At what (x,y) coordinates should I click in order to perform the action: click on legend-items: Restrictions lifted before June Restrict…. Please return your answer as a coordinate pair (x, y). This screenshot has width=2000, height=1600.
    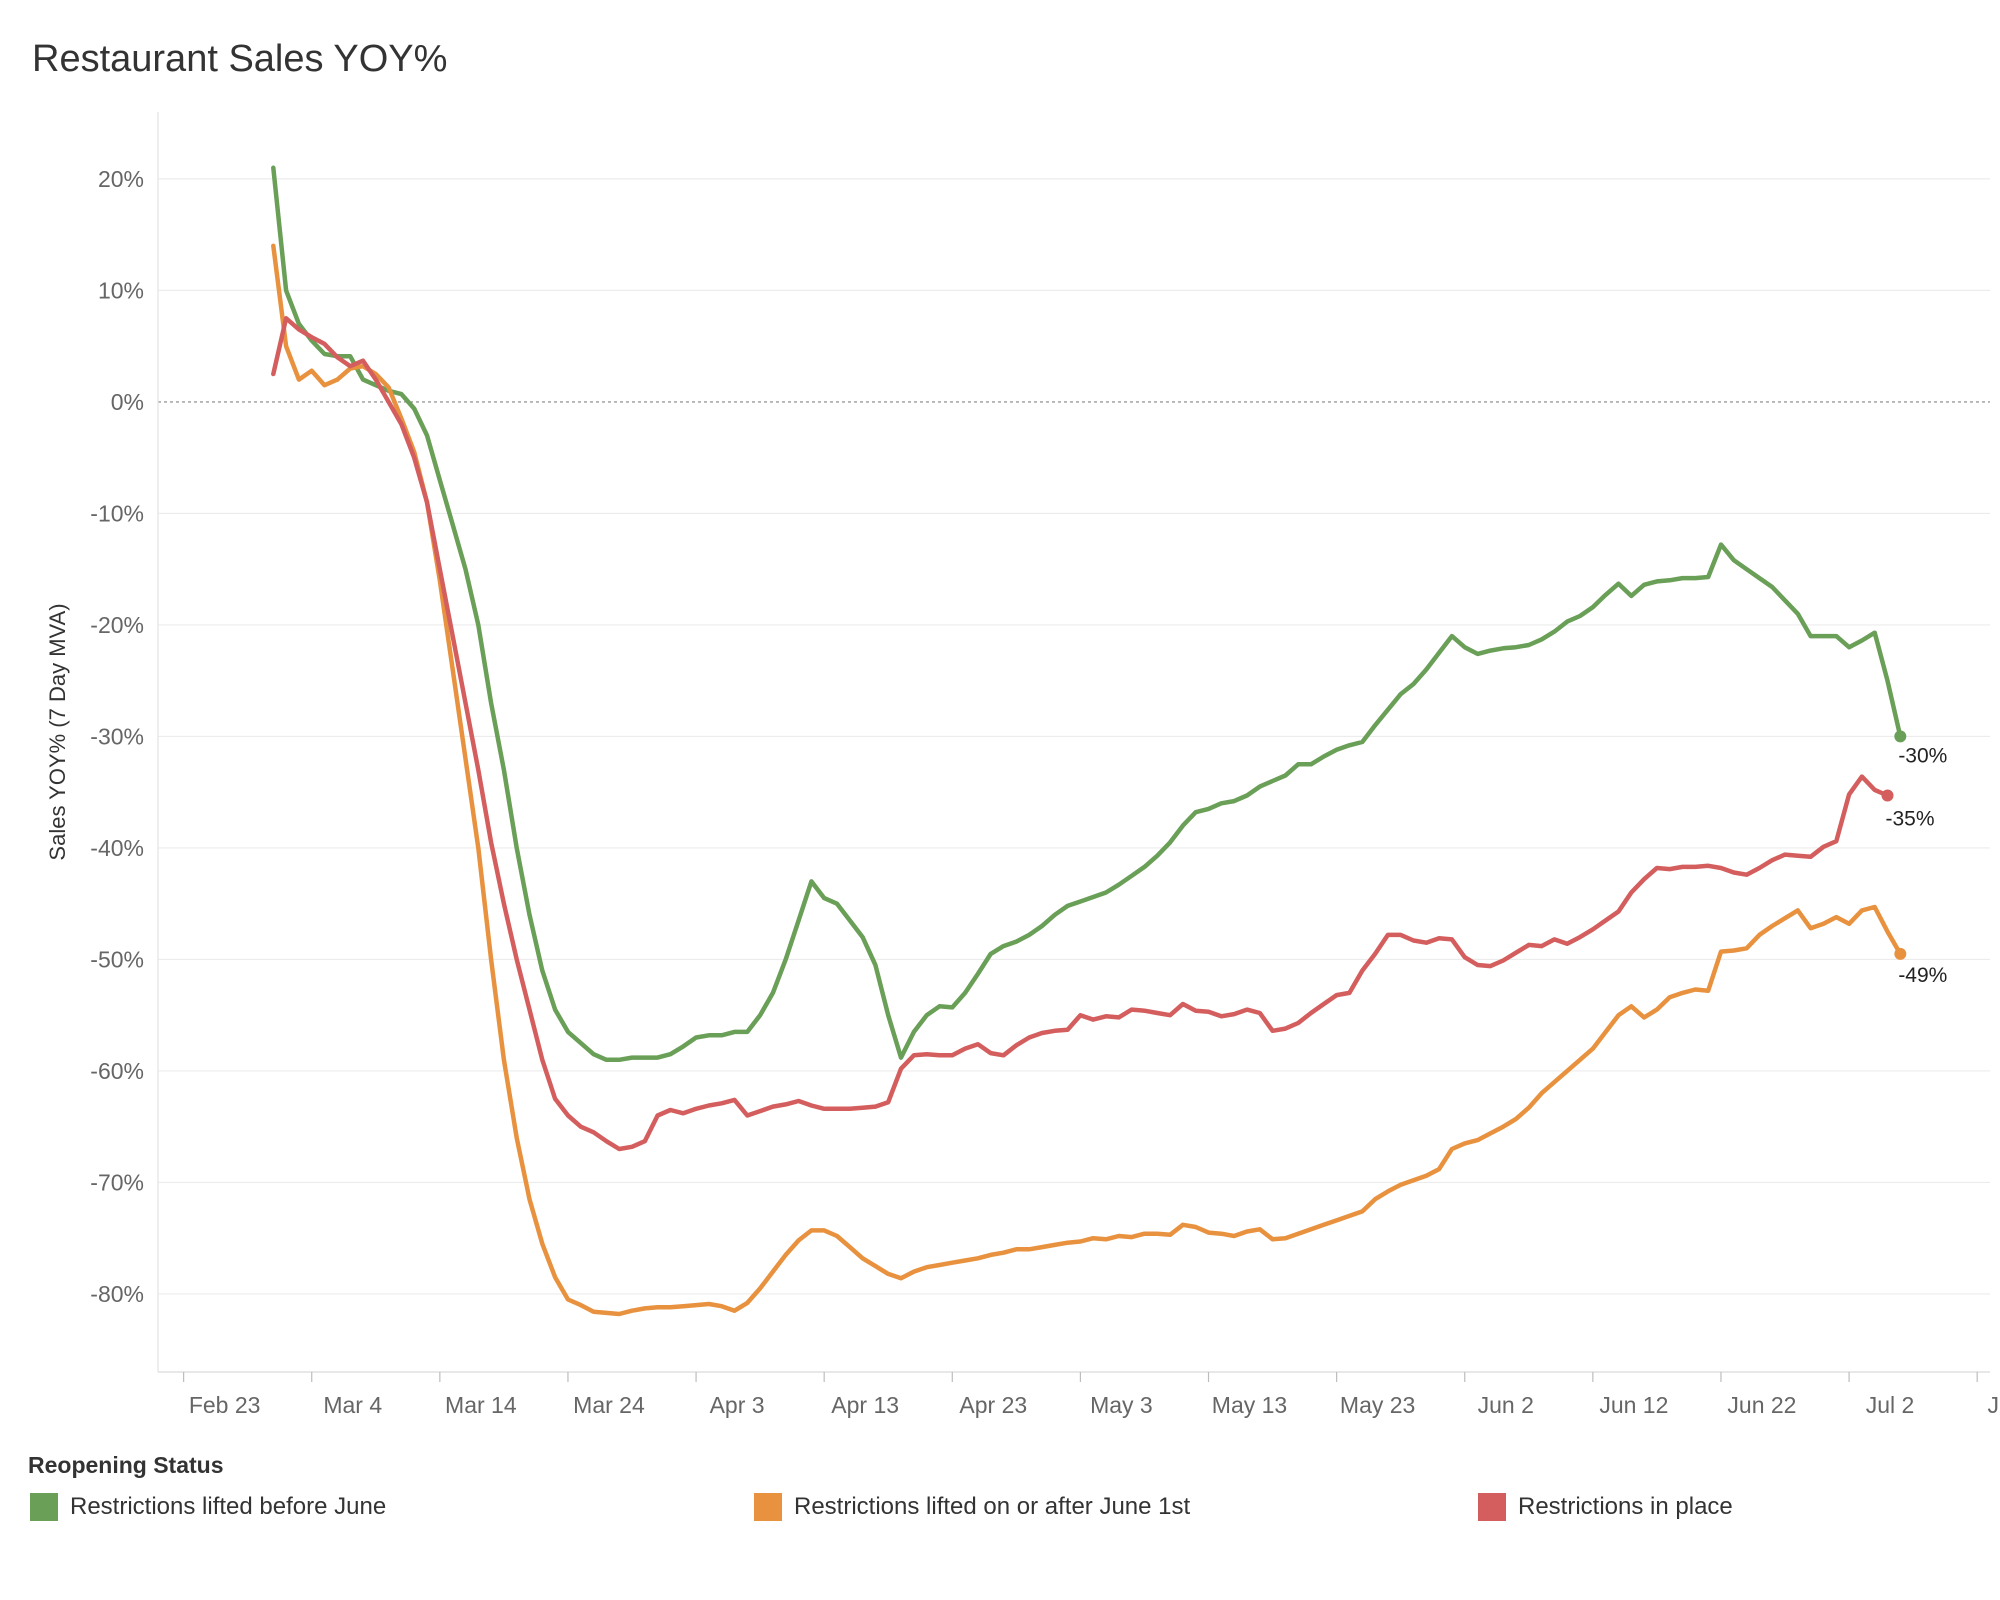
    Looking at the image, I should click on (1001, 1513).